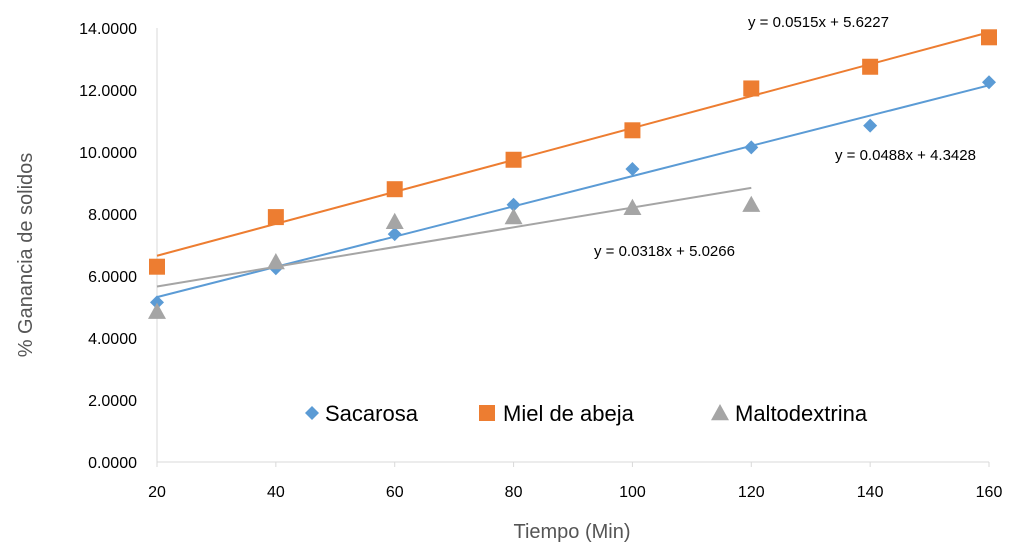 The width and height of the screenshot is (1019, 547). Describe the element at coordinates (157, 492) in the screenshot. I see `x-tick-label: 20` at that location.